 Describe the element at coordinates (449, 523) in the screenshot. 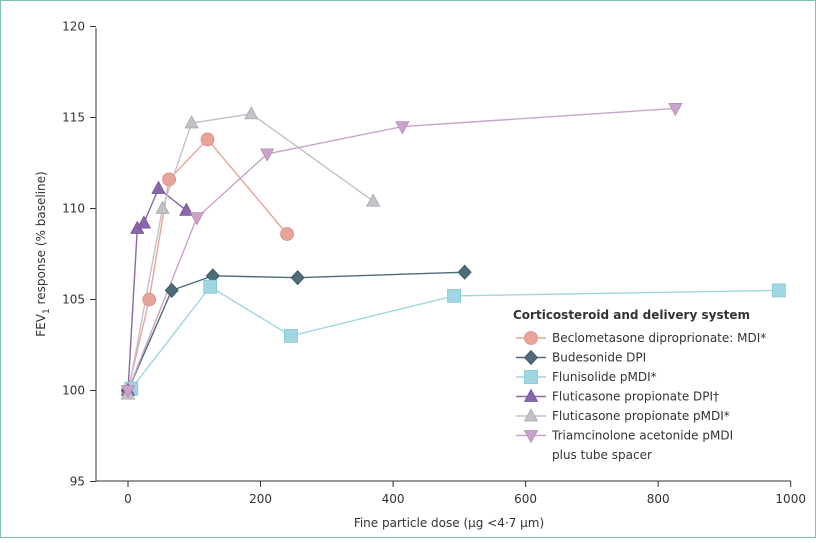

I see `x-axis-title: Fine particle dose (µg <4·7 µm)` at that location.